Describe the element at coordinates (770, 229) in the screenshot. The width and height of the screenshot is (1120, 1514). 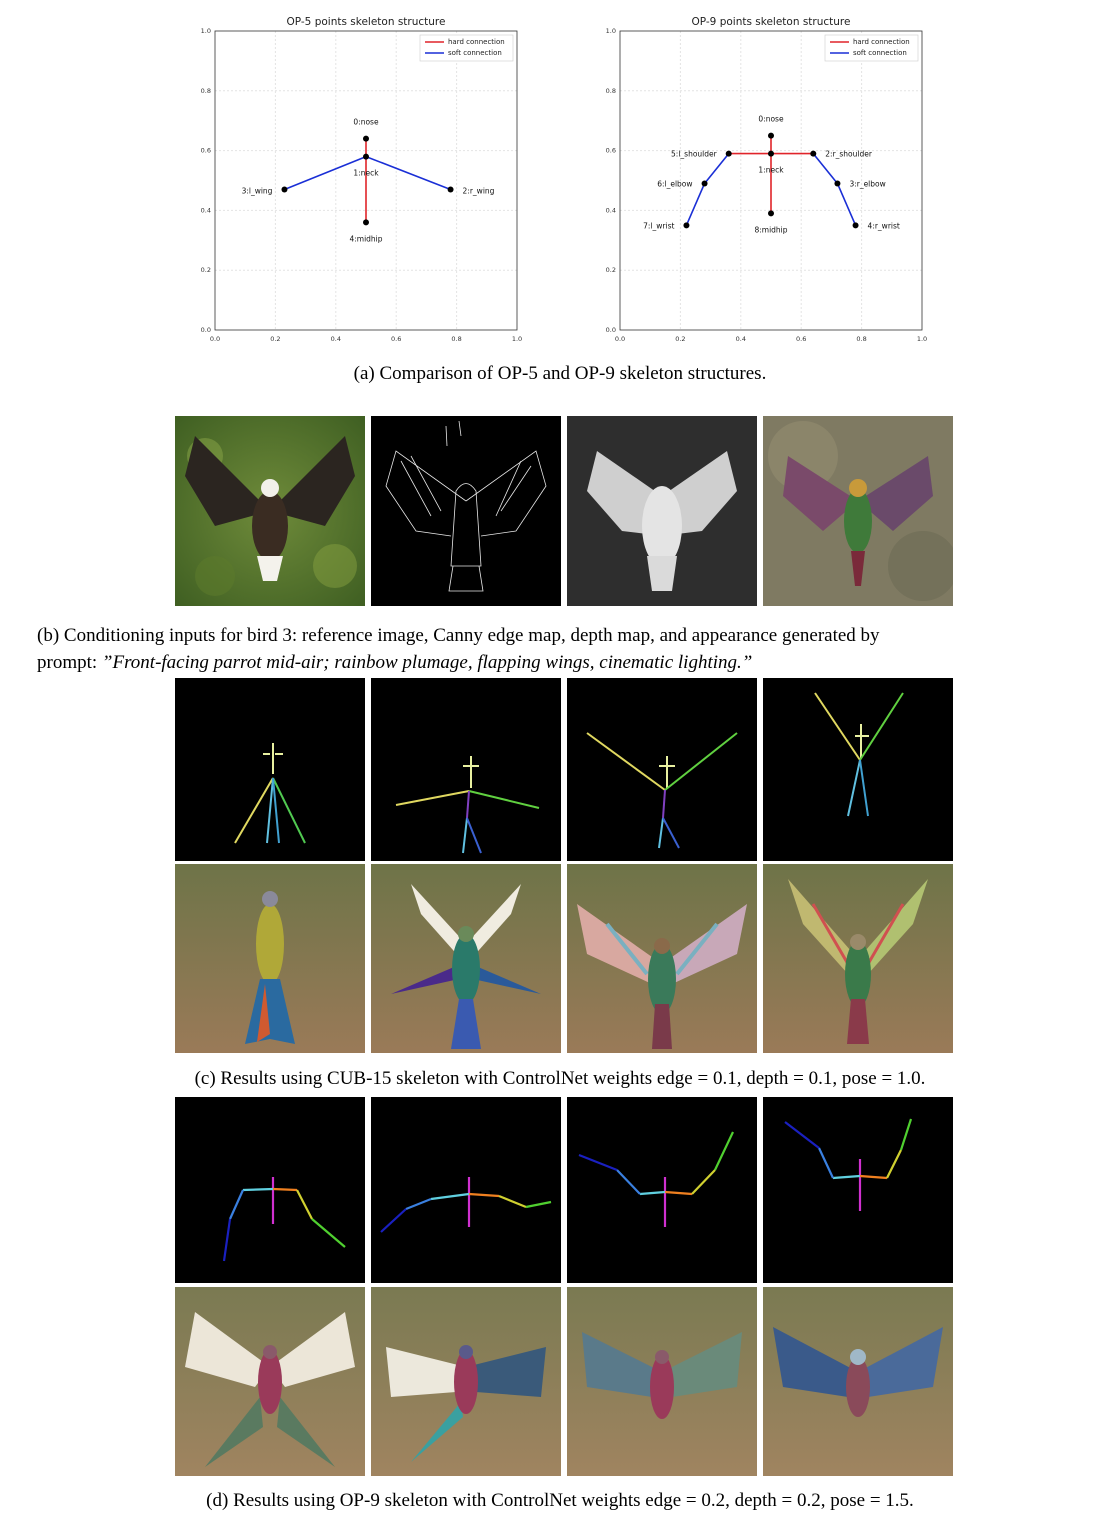
I see `joint-label: 8:midhip` at that location.